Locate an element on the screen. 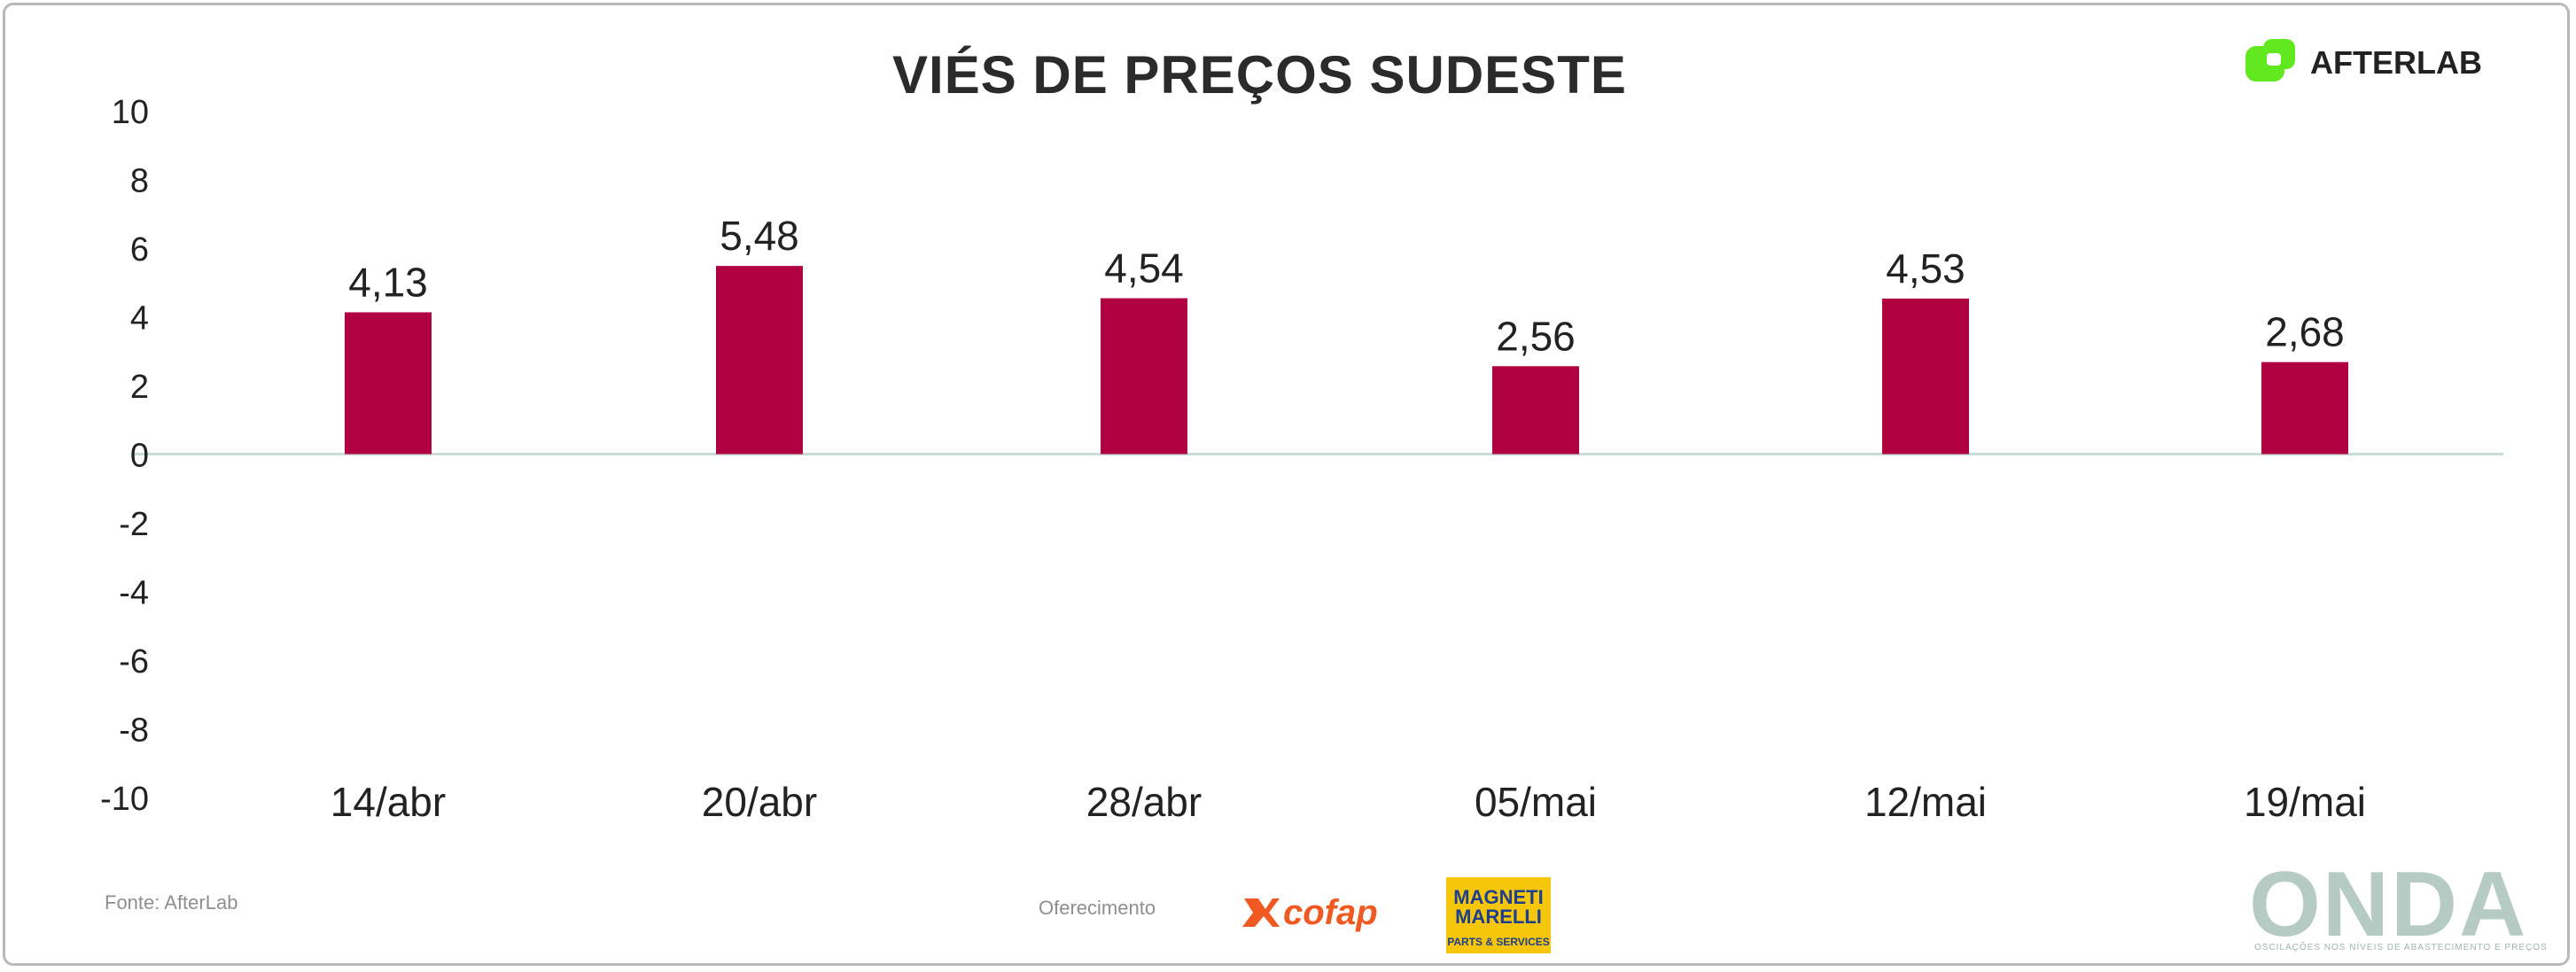  y-tick-label: -6 is located at coordinates (134, 661).